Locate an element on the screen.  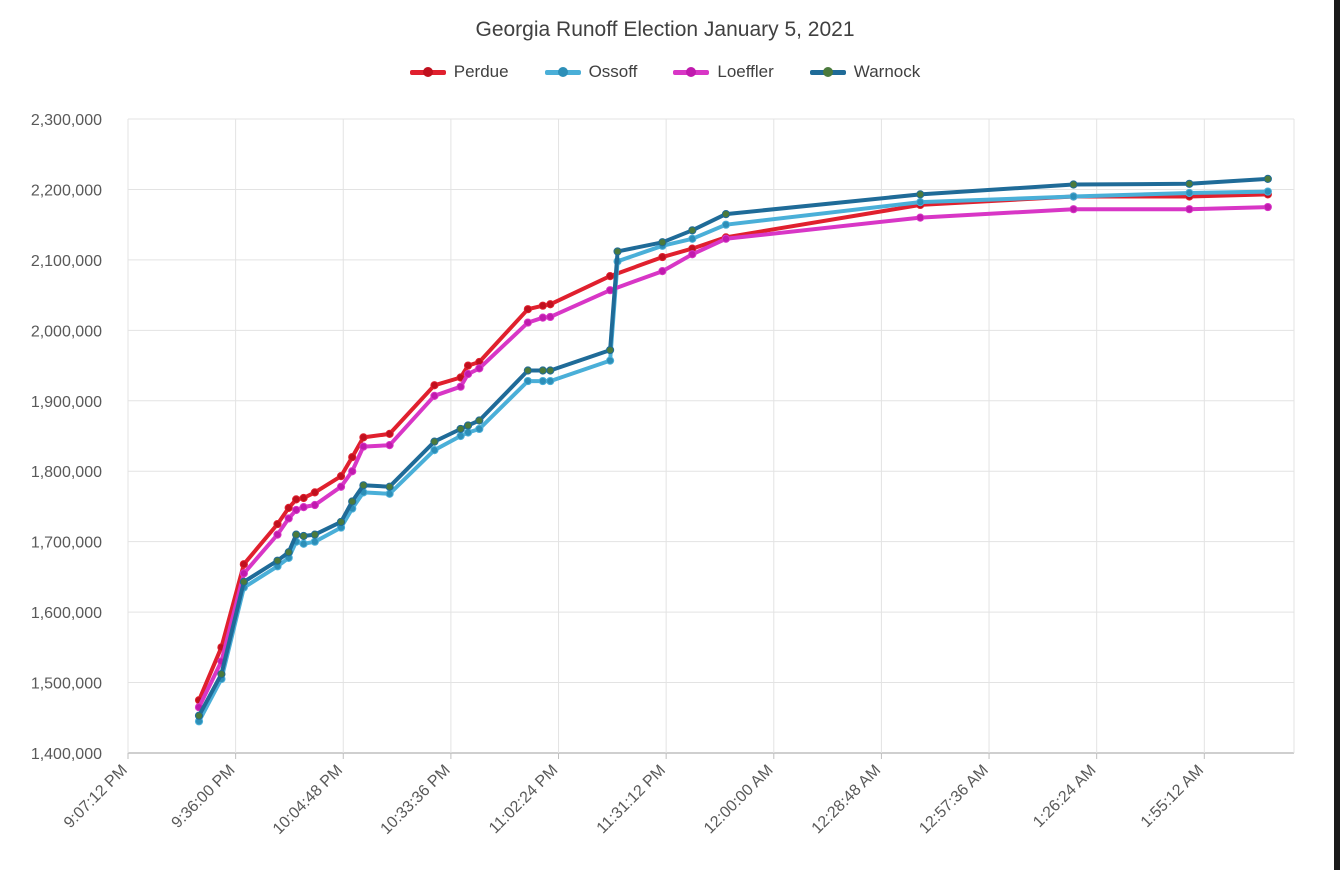
legend-swatch-ossoff is located at coordinates (562, 71).